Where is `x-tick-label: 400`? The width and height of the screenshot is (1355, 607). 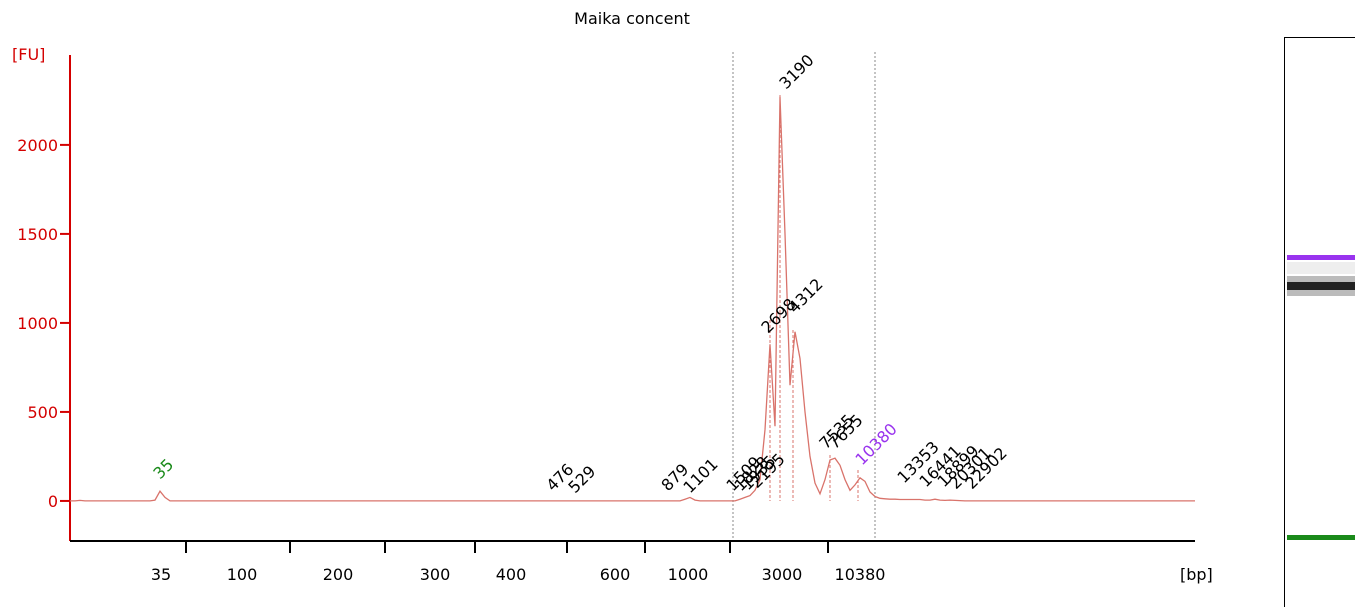 x-tick-label: 400 is located at coordinates (511, 574).